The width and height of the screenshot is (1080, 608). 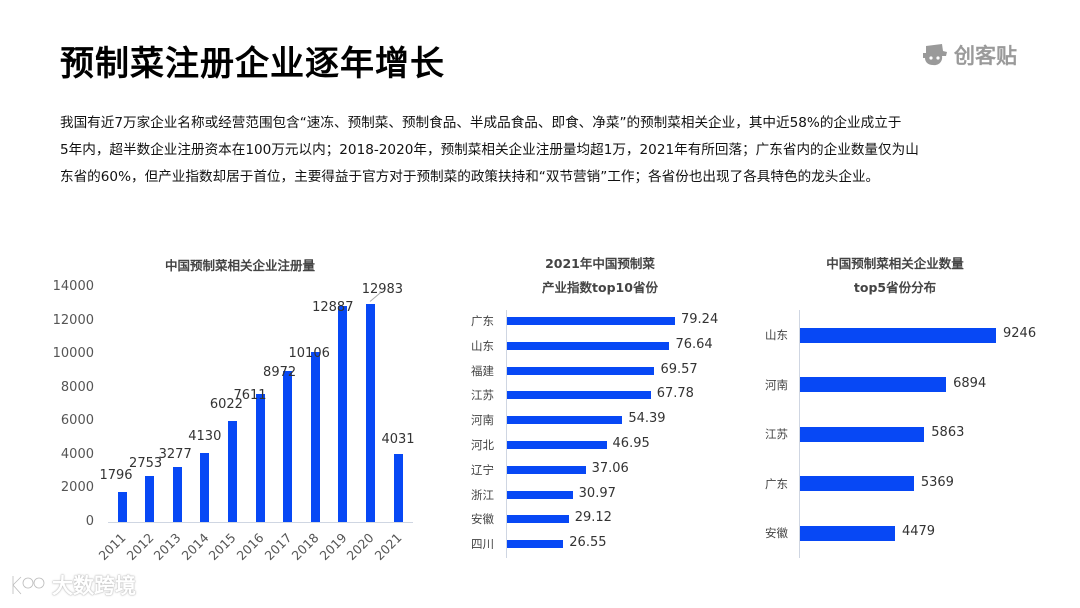 I want to click on bar-value-label: 6894, so click(x=970, y=383).